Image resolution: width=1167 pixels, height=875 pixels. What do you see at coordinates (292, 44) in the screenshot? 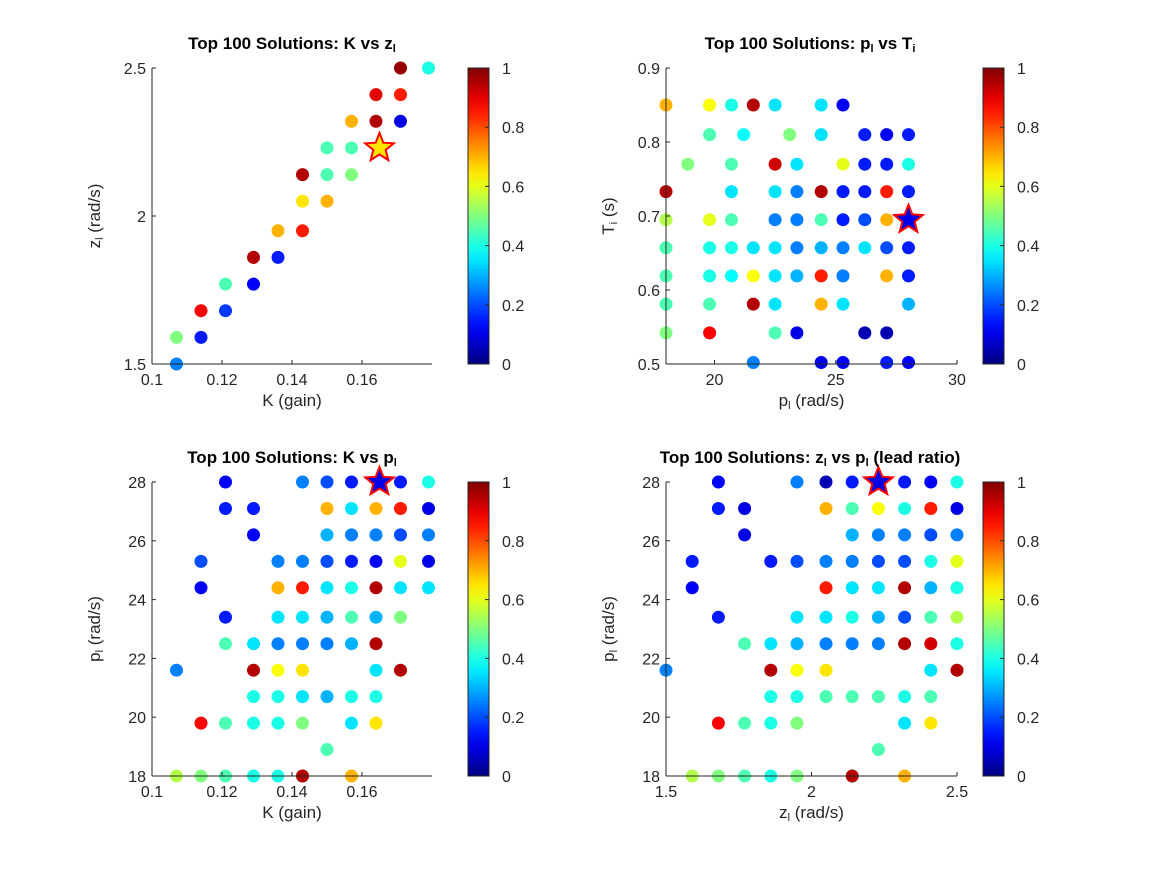
I see `chart-title: Top 100 Solutions: K vs zl` at bounding box center [292, 44].